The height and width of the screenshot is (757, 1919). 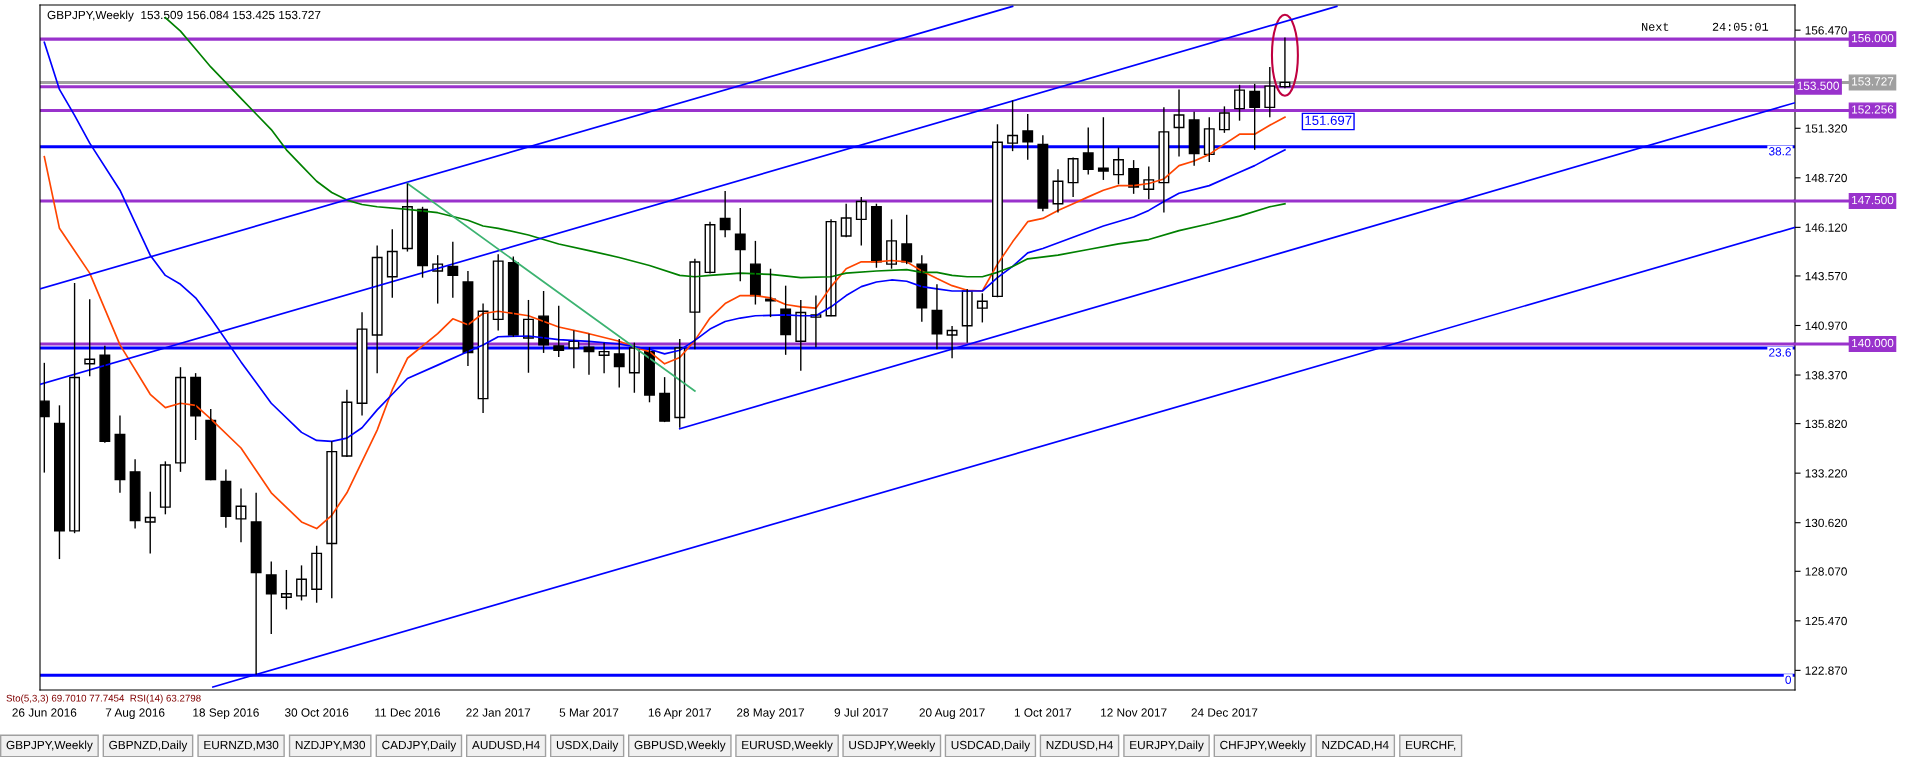 What do you see at coordinates (148, 746) in the screenshot?
I see `text: GBPNZD,Daily` at bounding box center [148, 746].